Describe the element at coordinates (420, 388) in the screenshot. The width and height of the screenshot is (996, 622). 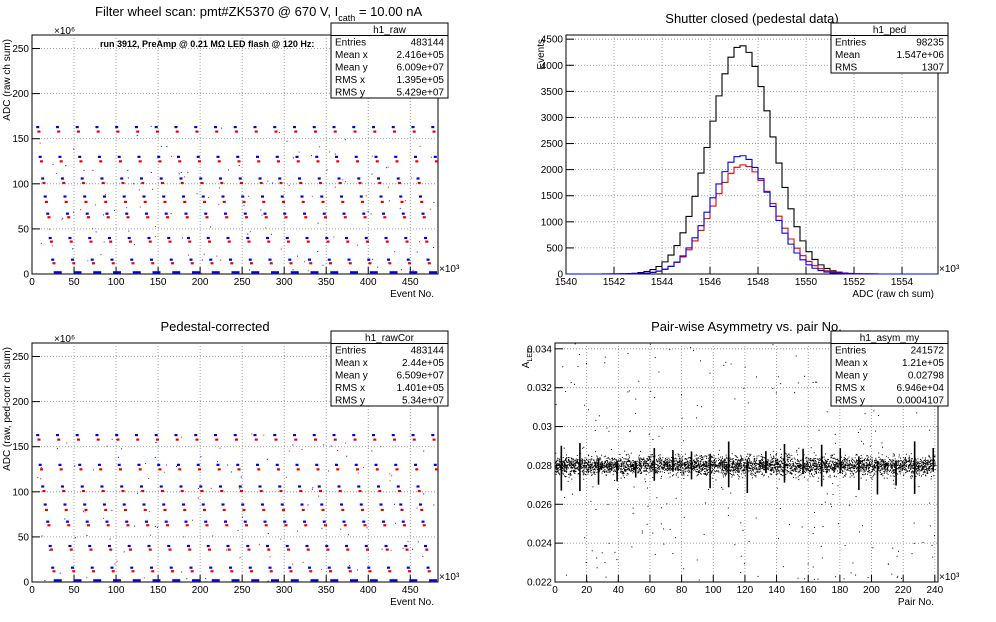
I see `stats-value: 1.401e+05` at that location.